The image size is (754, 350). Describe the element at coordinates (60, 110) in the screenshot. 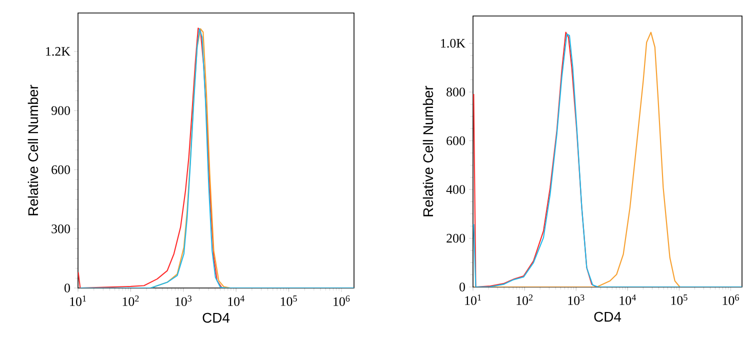

I see `y-tick-label: 900` at that location.